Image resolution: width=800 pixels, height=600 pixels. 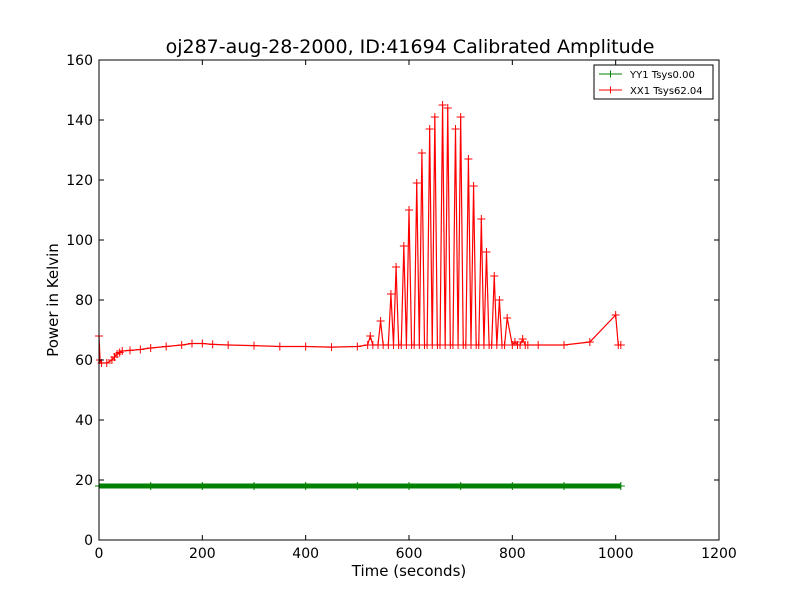 What do you see at coordinates (79, 121) in the screenshot?
I see `y-tick-label: 140` at bounding box center [79, 121].